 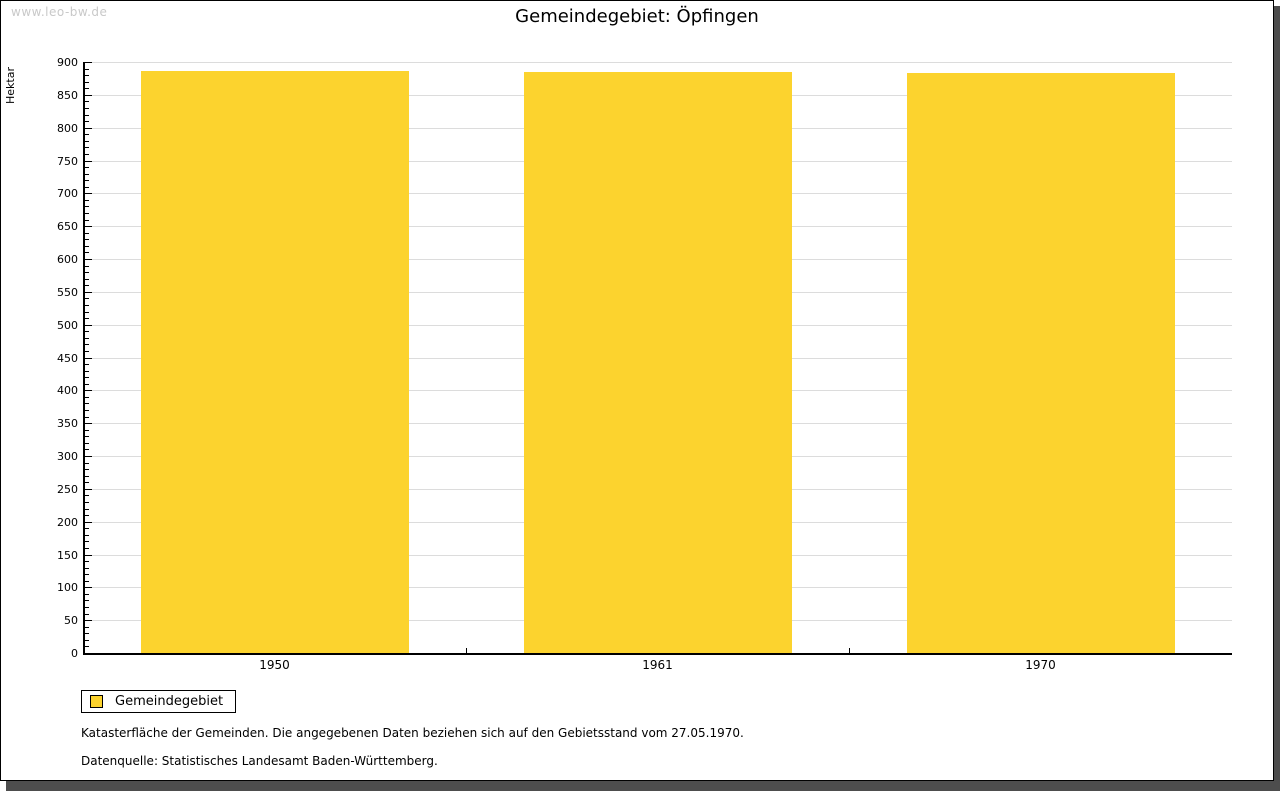 I want to click on x-axis-line, so click(x=657, y=654).